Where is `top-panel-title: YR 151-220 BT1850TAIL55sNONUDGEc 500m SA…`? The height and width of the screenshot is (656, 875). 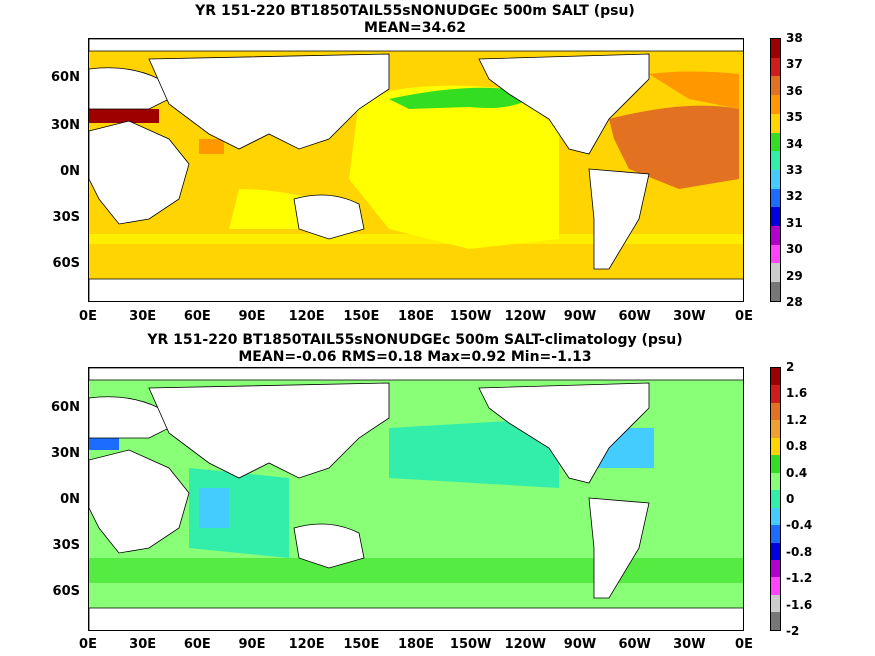 top-panel-title: YR 151-220 BT1850TAIL55sNONUDGEc 500m SA… is located at coordinates (415, 20).